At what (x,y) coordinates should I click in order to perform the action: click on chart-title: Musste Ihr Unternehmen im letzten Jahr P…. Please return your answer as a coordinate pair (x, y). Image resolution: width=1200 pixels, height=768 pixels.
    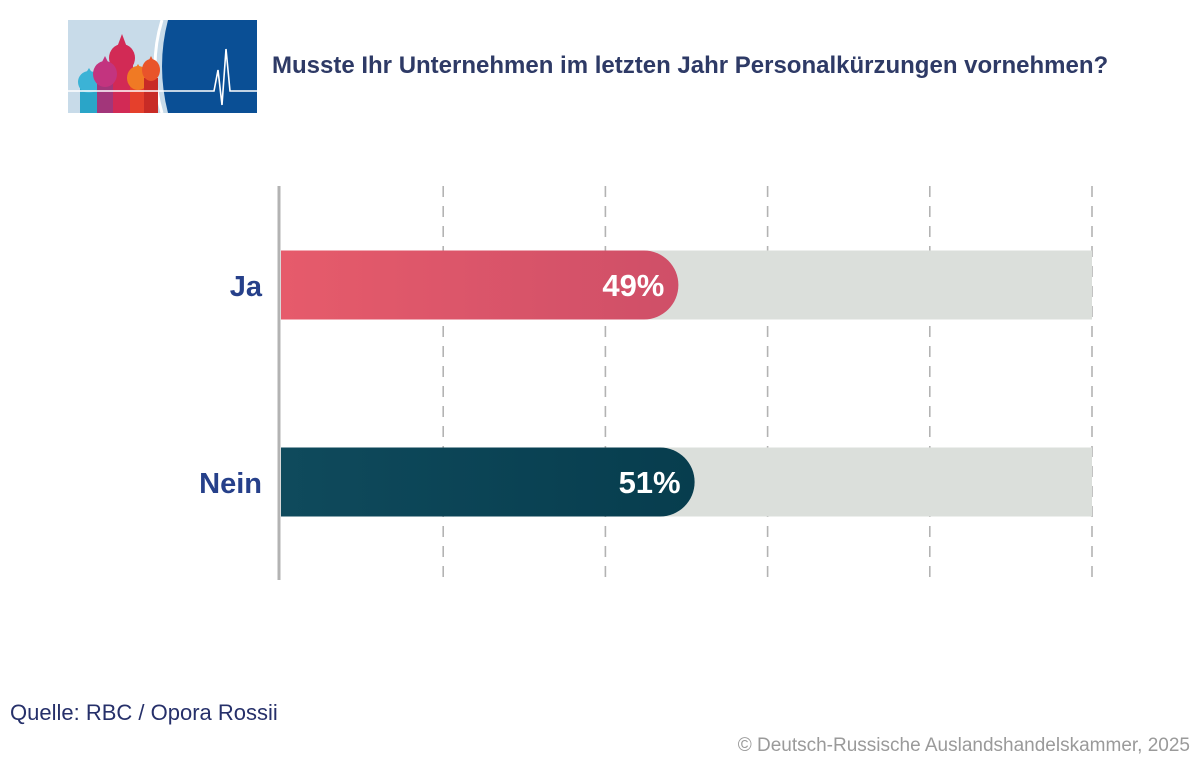
    Looking at the image, I should click on (690, 65).